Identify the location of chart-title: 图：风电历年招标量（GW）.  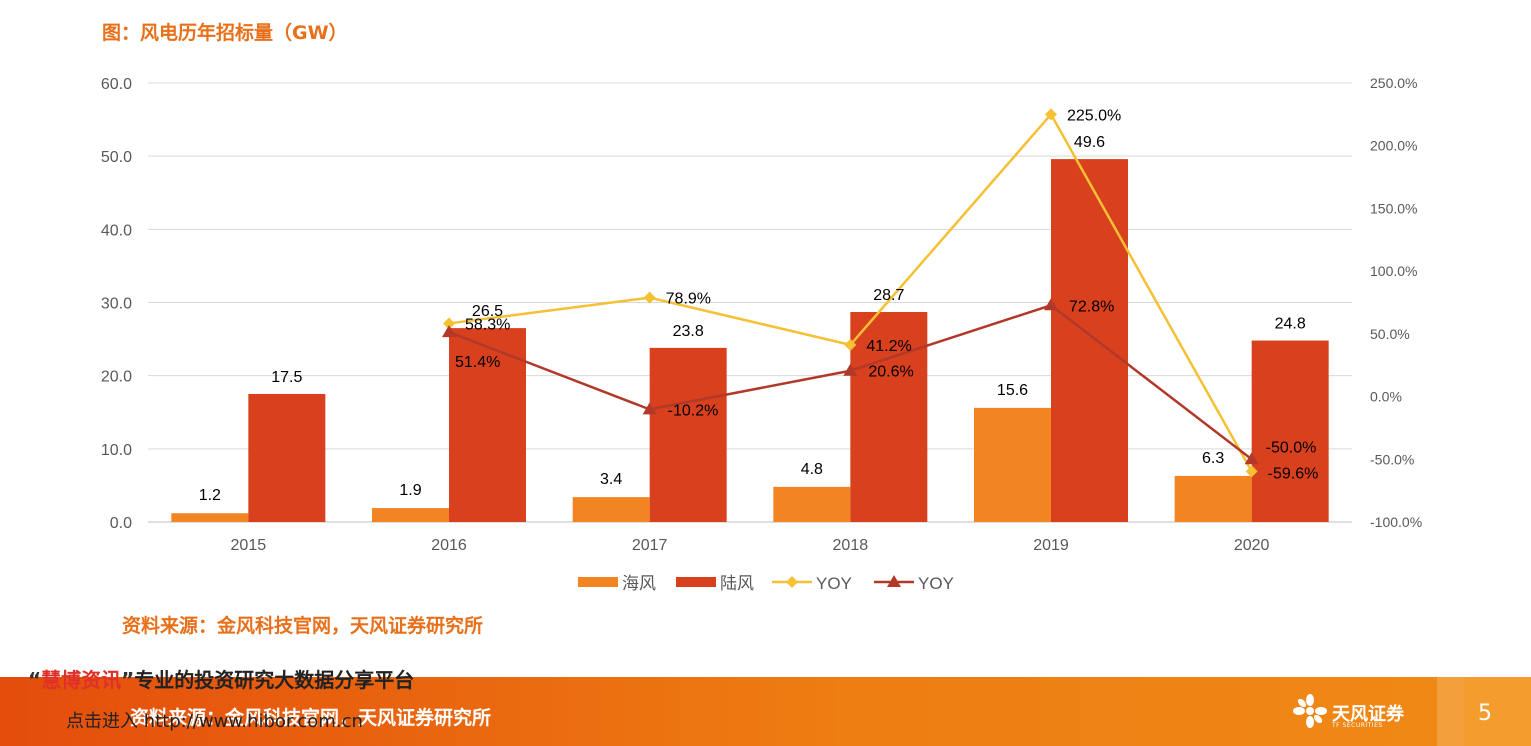
(225, 33).